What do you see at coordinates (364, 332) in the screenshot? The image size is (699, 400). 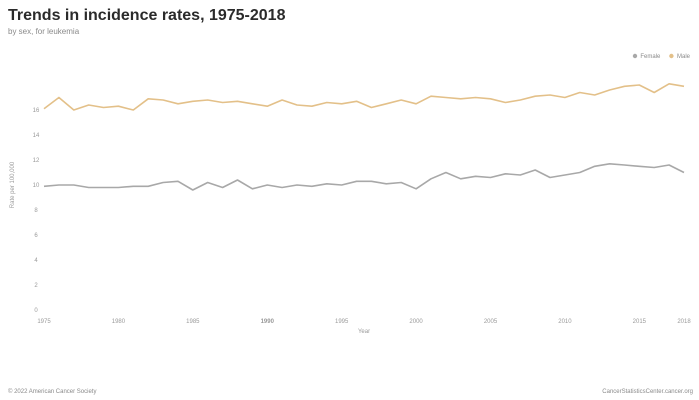 I see `x-axis-label: Year` at bounding box center [364, 332].